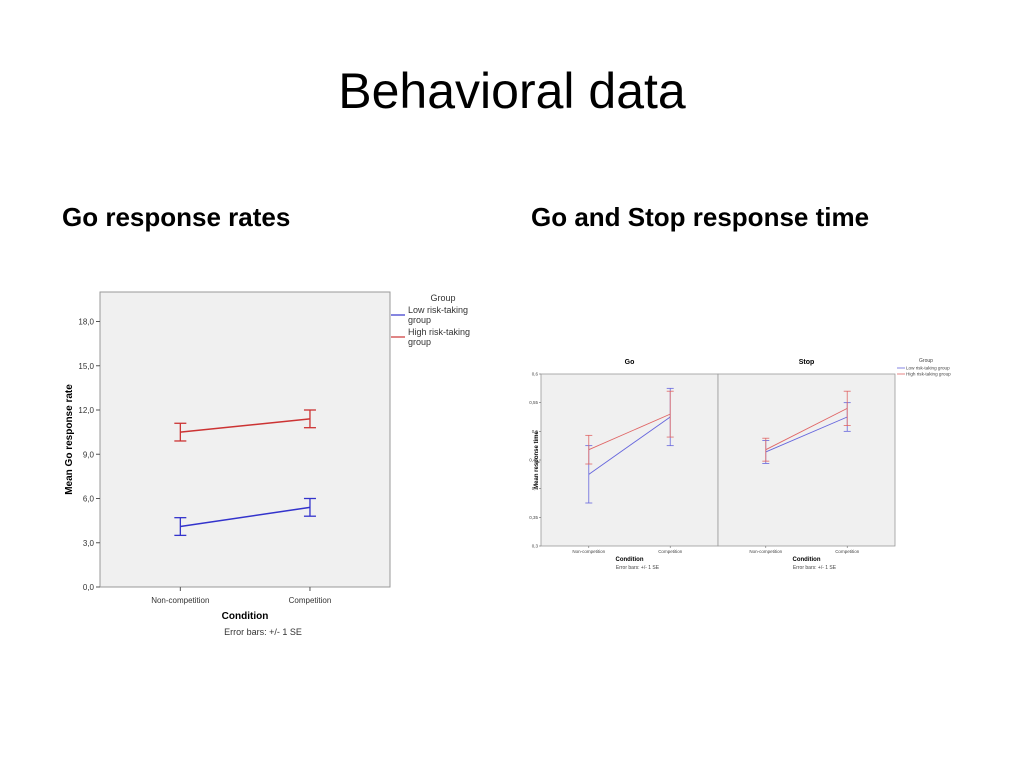 This screenshot has height=768, width=1024. I want to click on y-tick-label: 0,5, so click(535, 431).